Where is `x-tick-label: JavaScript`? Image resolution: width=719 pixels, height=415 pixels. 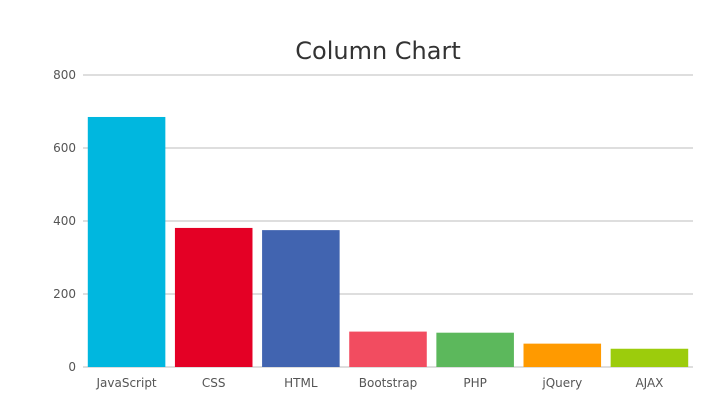
x-tick-label: JavaScript is located at coordinates (125, 383).